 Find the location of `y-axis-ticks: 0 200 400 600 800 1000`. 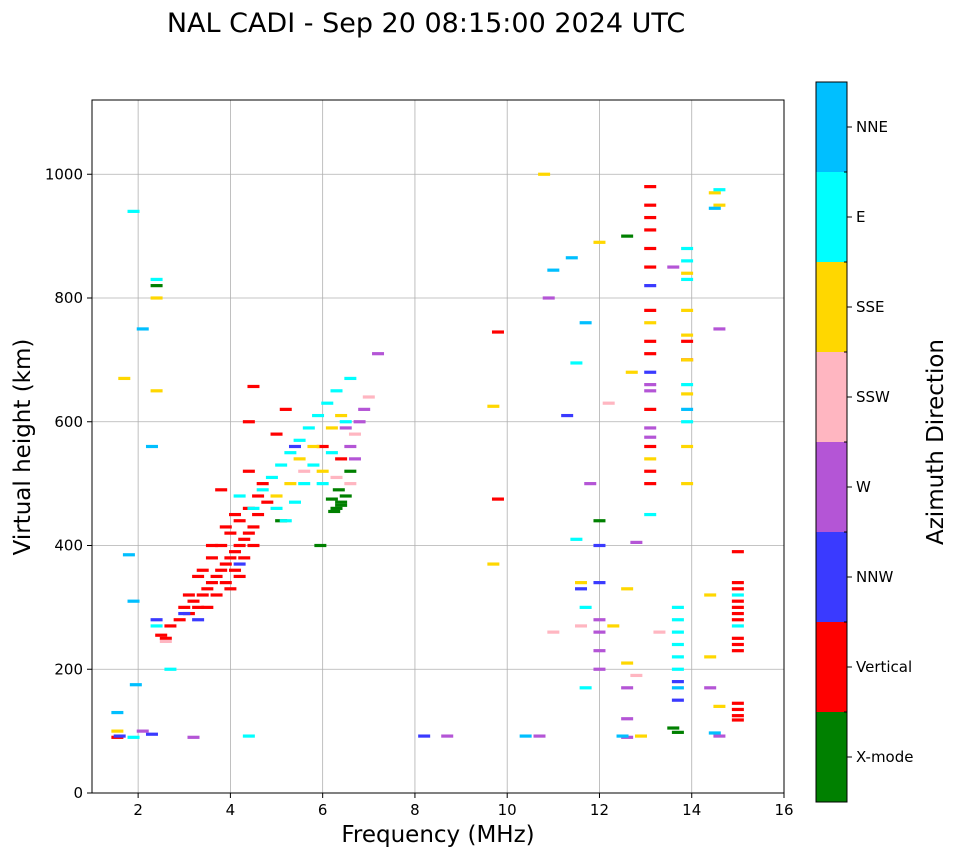

y-axis-ticks: 0 200 400 600 800 1000 is located at coordinates (68, 483).